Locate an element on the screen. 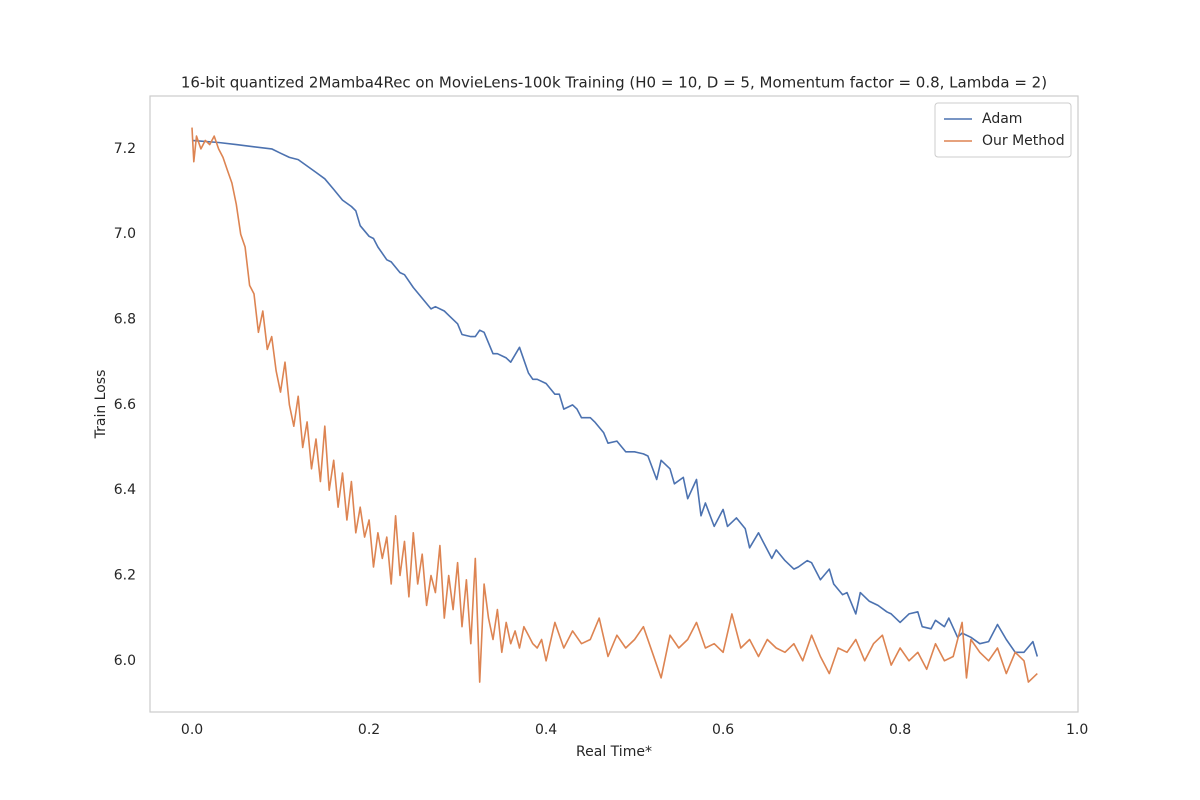 This screenshot has height=800, width=1200. legend-box is located at coordinates (1003, 130).